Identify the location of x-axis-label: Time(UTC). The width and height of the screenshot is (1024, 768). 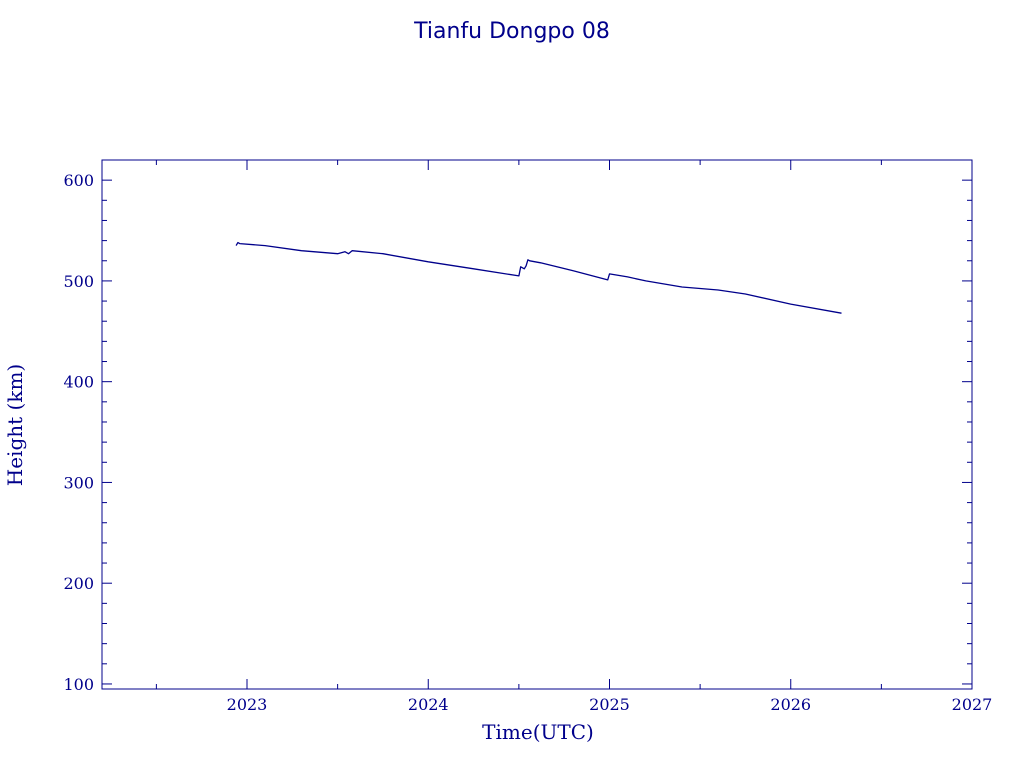
(538, 732).